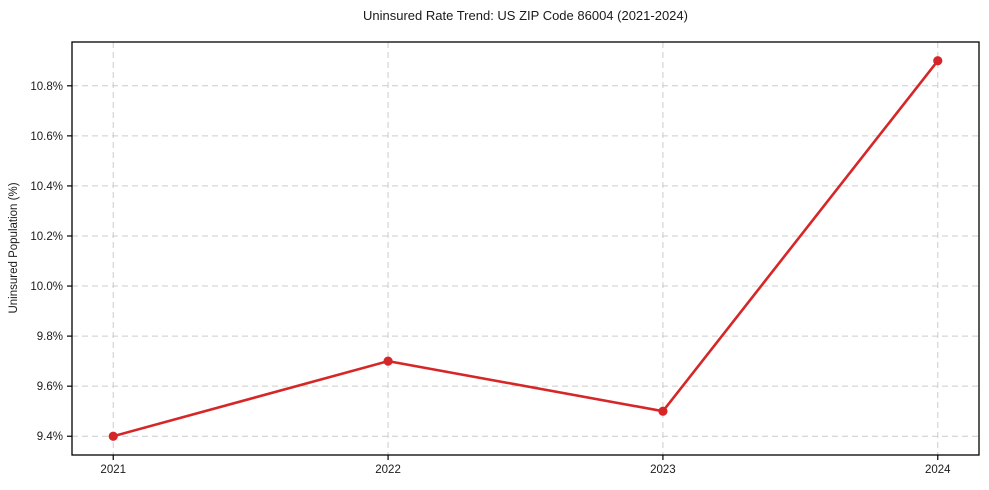 The image size is (989, 490). What do you see at coordinates (113, 470) in the screenshot?
I see `x-tick-label: 2021` at bounding box center [113, 470].